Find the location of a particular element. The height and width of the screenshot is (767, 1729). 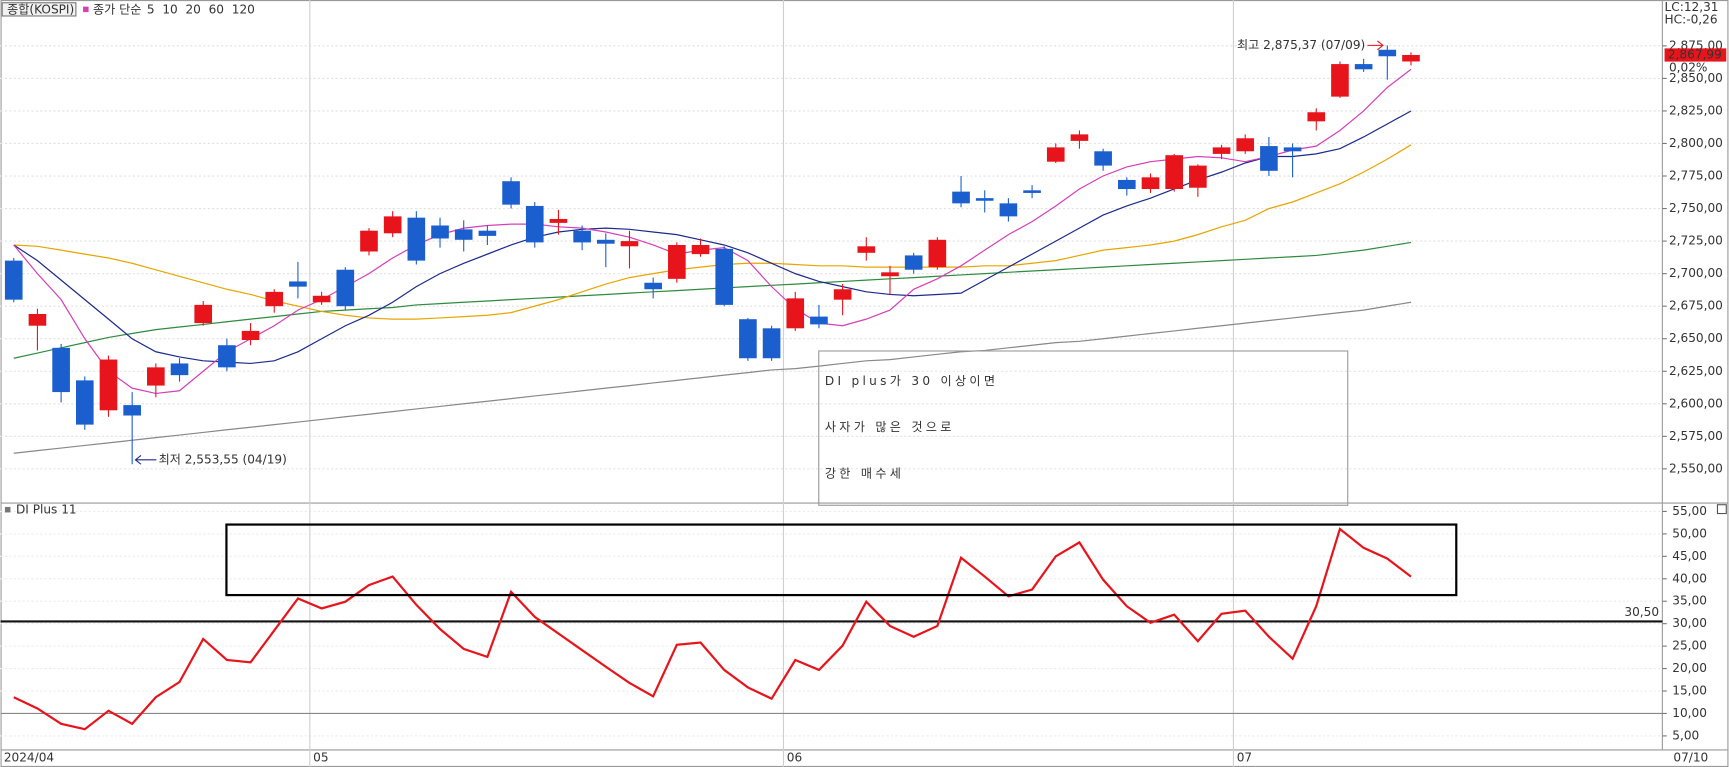

last-price-box is located at coordinates (1695, 55).